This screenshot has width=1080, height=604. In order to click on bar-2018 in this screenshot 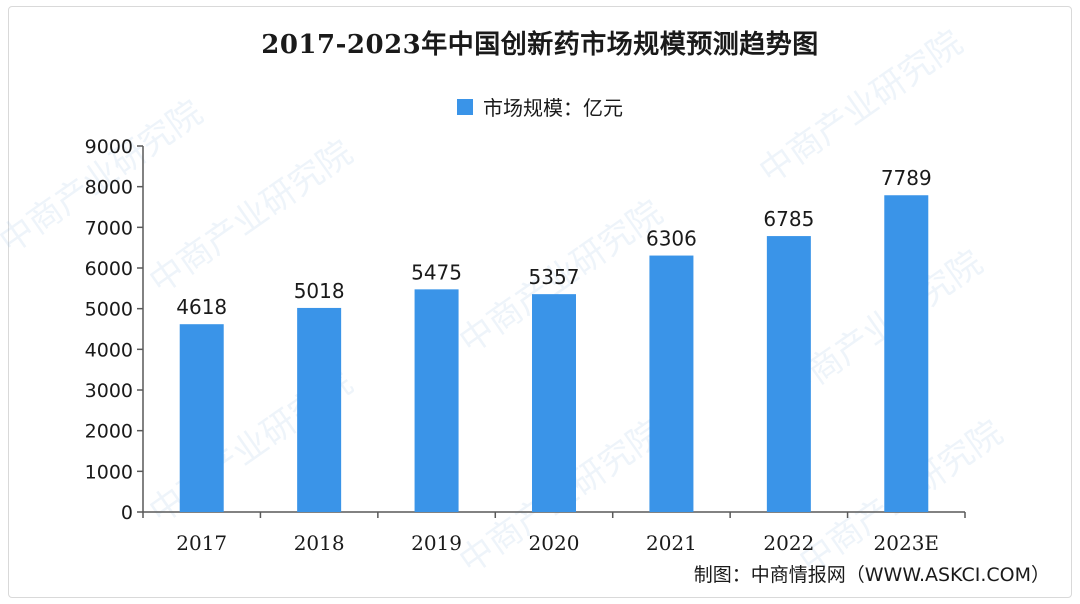, I will do `click(319, 409)`.